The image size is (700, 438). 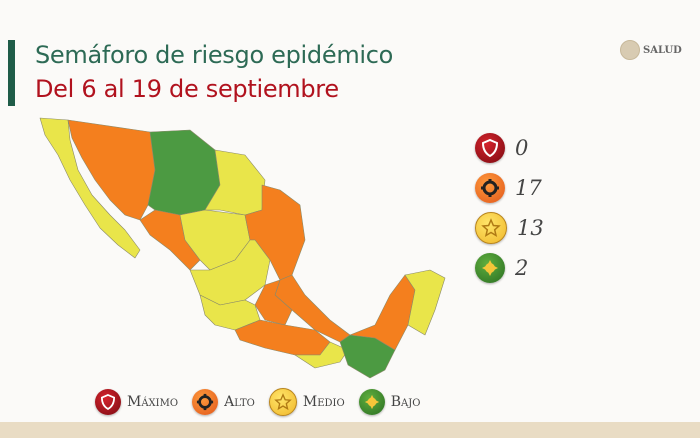 I want to click on count-value: 13, so click(x=530, y=228).